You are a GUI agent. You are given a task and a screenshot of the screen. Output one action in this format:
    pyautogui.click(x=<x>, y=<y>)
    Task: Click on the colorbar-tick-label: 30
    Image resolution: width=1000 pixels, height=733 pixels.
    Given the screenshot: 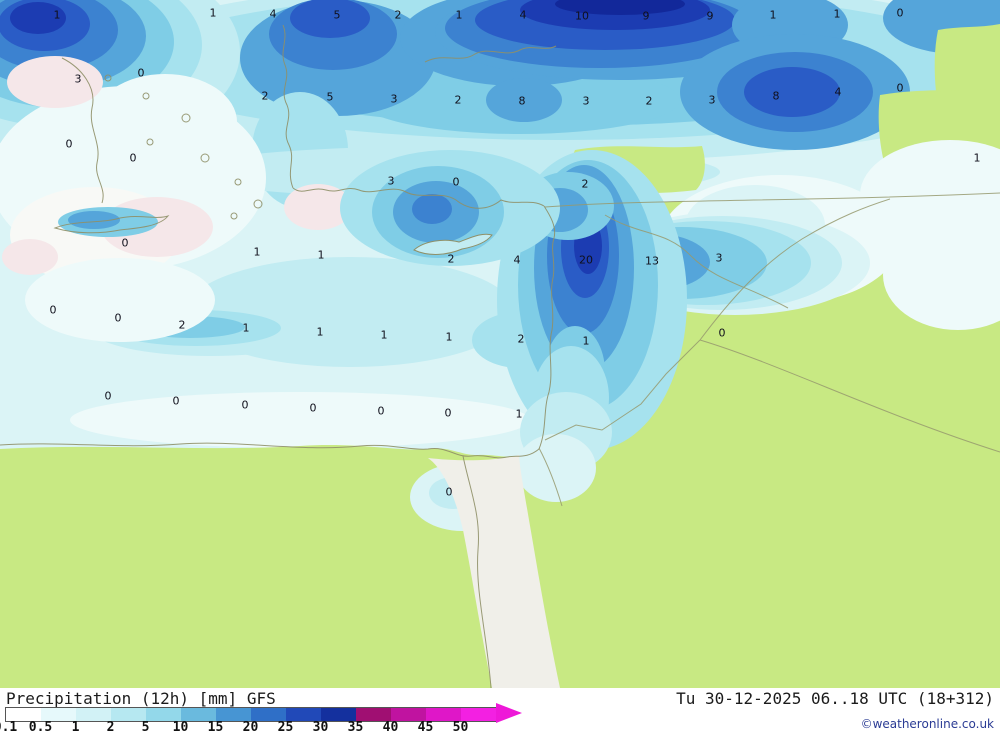 What is the action you would take?
    pyautogui.click(x=320, y=726)
    